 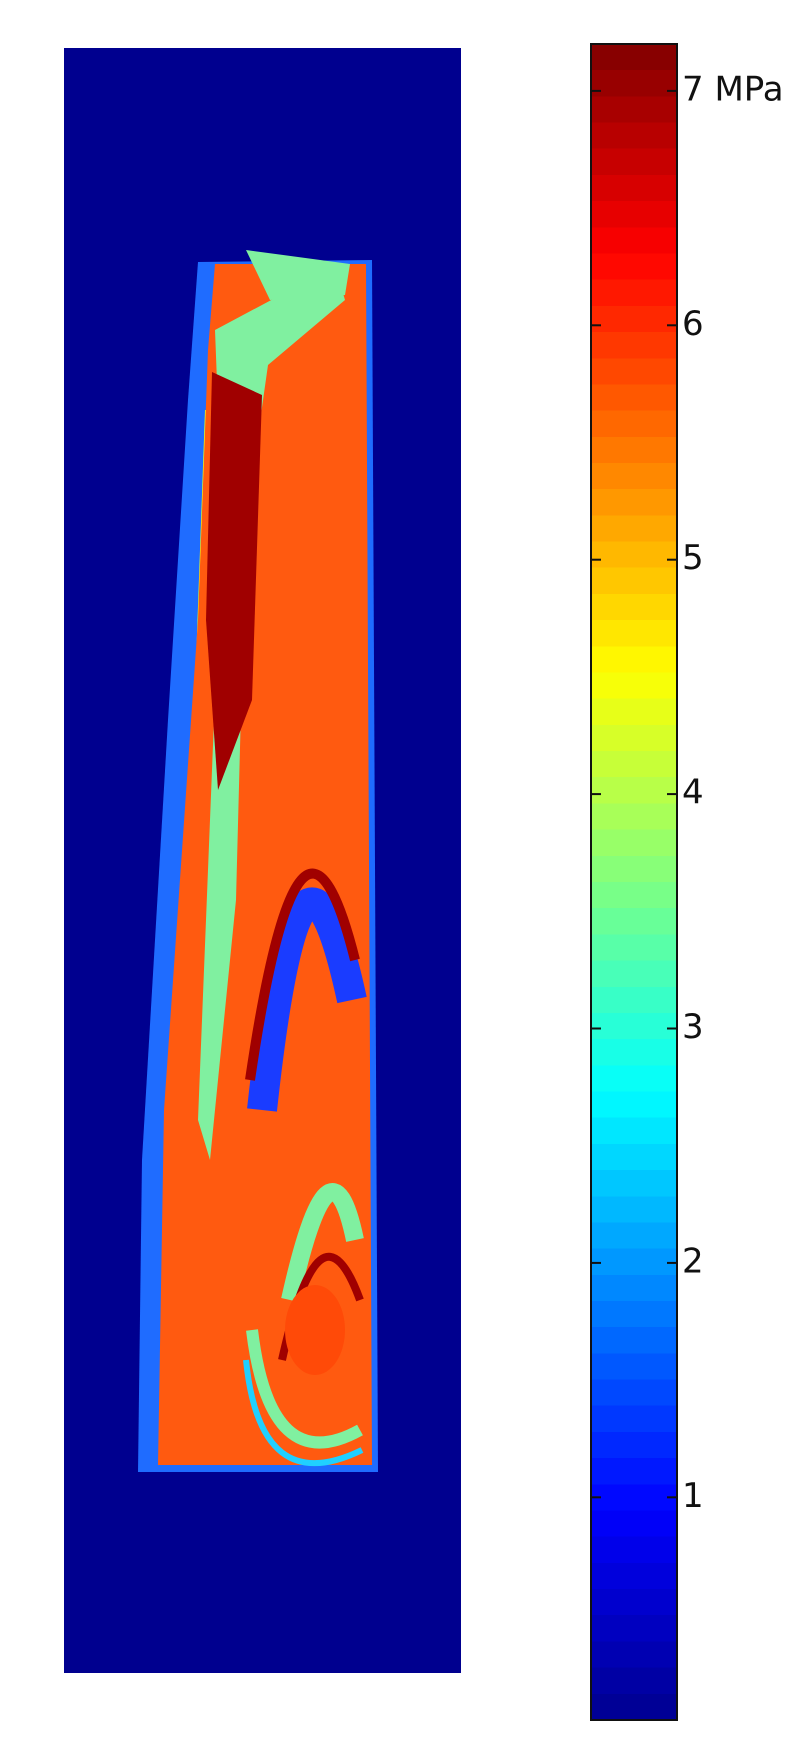 I want to click on tick-label: 6, so click(x=693, y=324).